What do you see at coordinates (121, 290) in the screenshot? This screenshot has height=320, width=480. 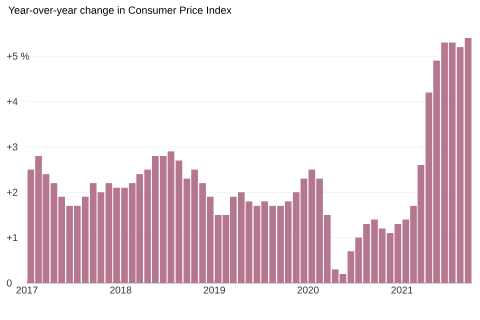 I see `x-tick-label: 2018` at bounding box center [121, 290].